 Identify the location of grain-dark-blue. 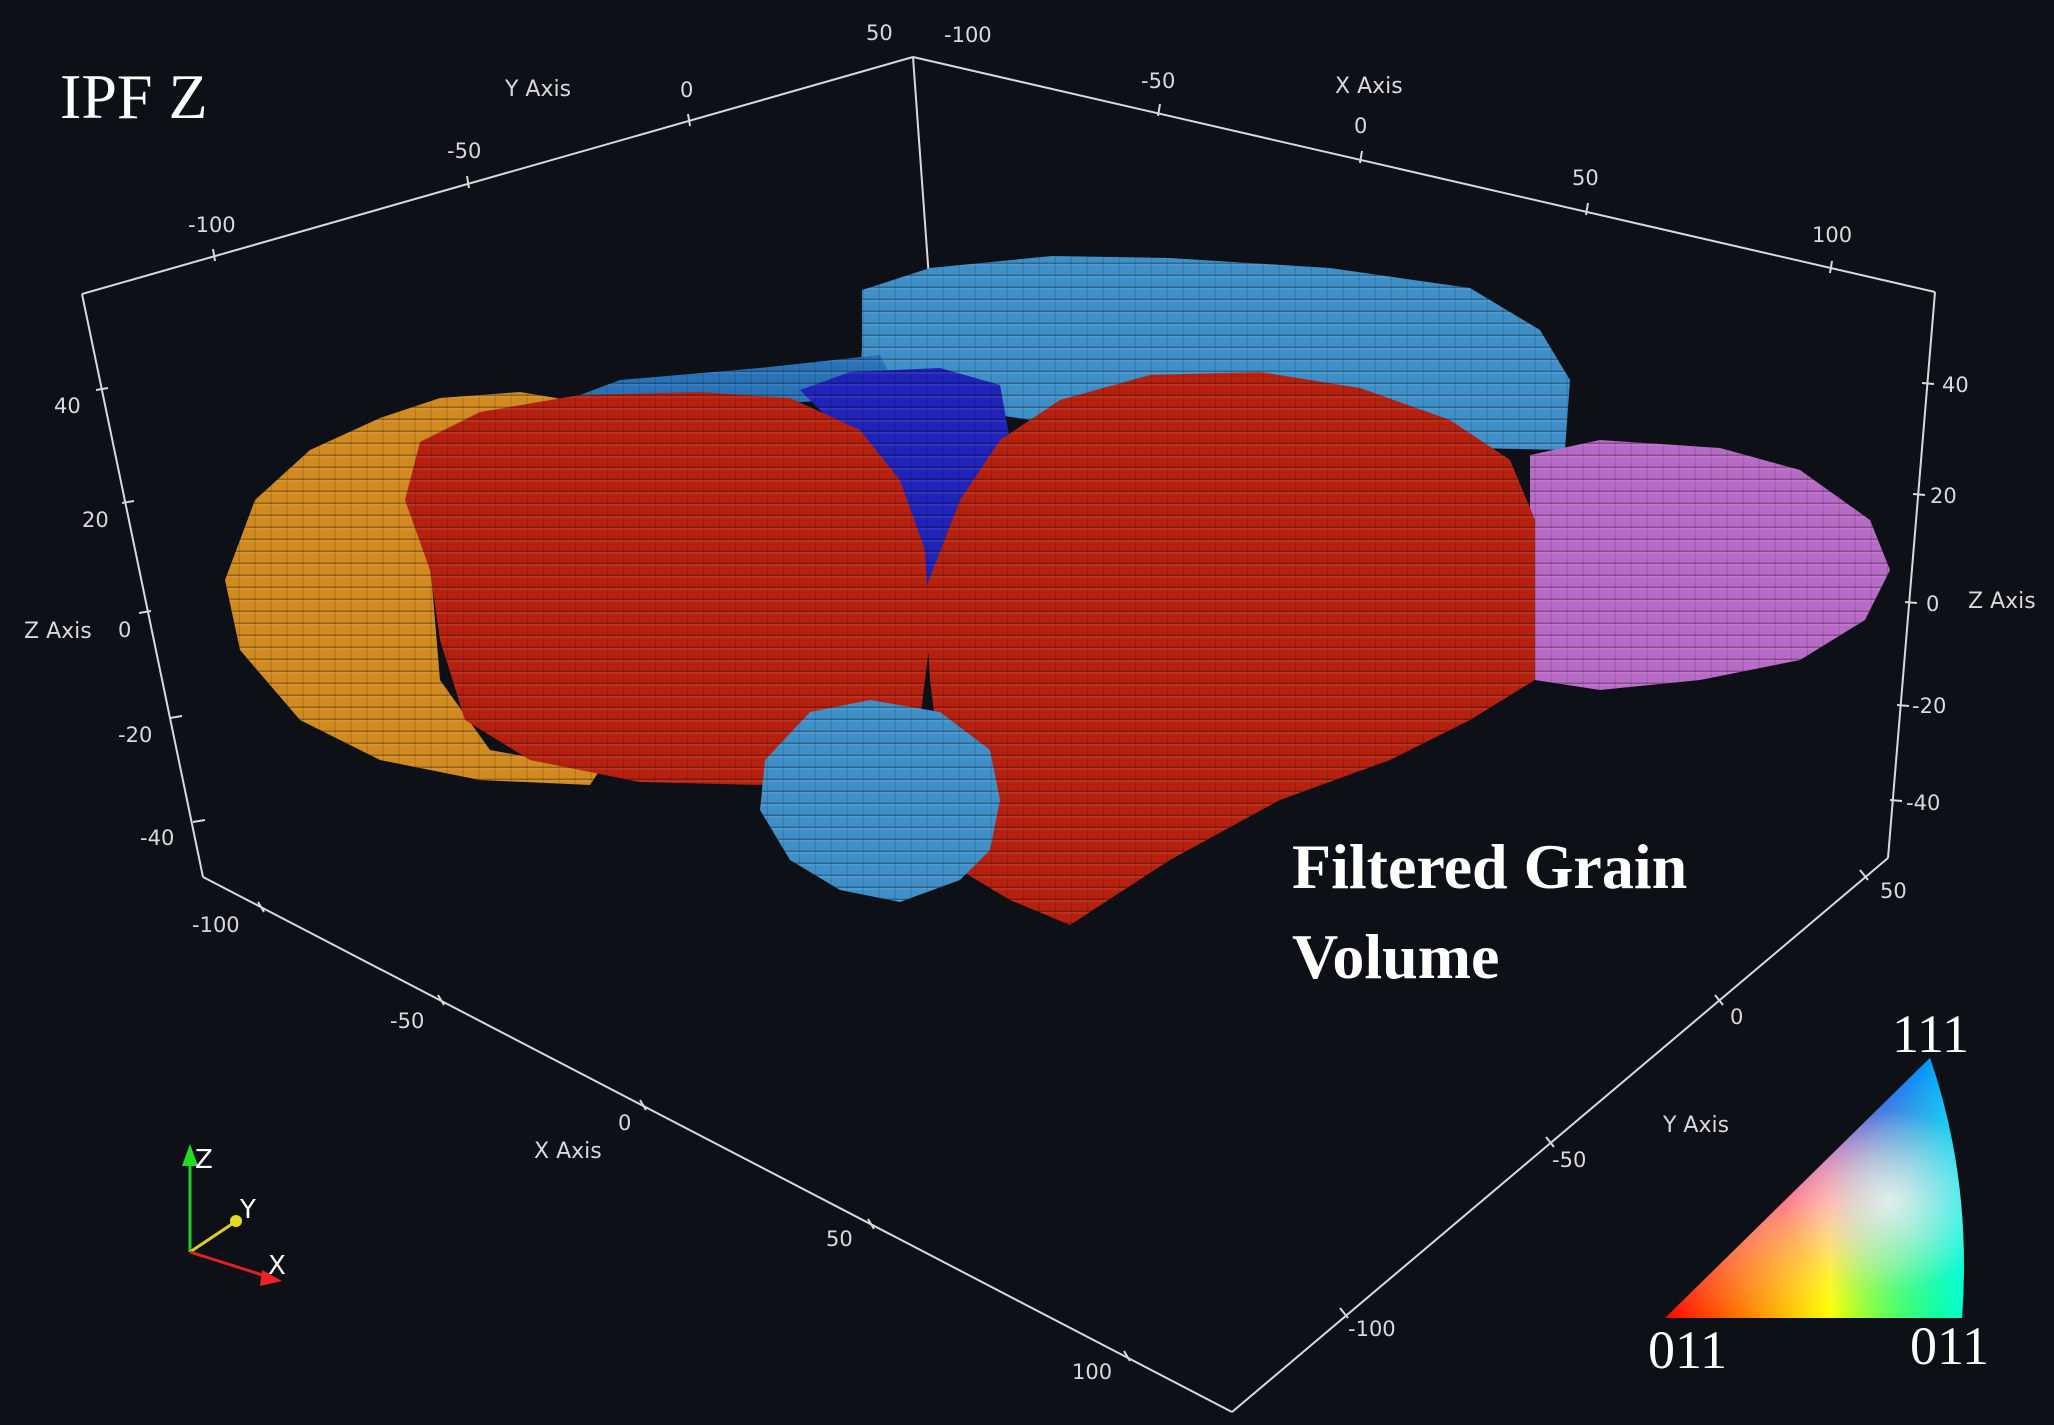
(905, 479).